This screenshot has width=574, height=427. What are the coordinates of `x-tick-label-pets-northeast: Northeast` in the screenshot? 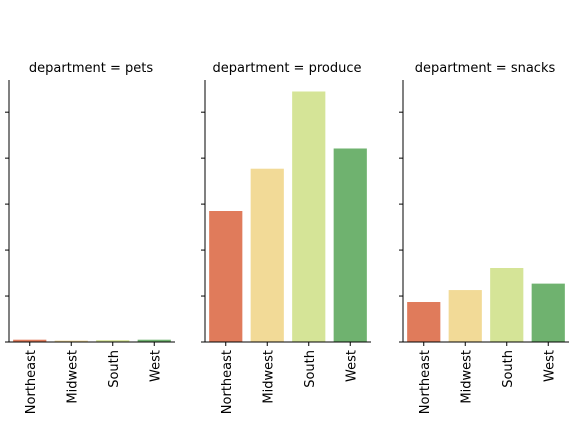 It's located at (31, 382).